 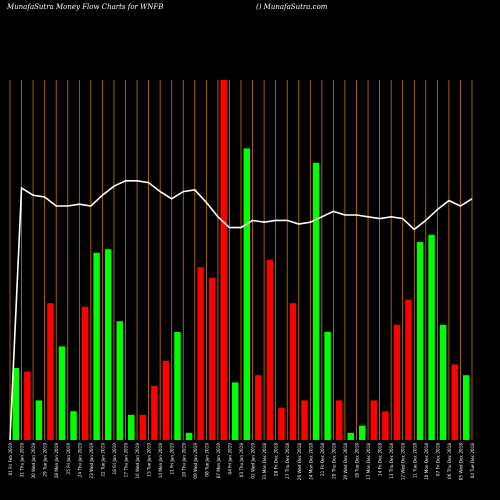 I want to click on x-tick-label: 20 Thu Dec 2018, so click(x=333, y=461).